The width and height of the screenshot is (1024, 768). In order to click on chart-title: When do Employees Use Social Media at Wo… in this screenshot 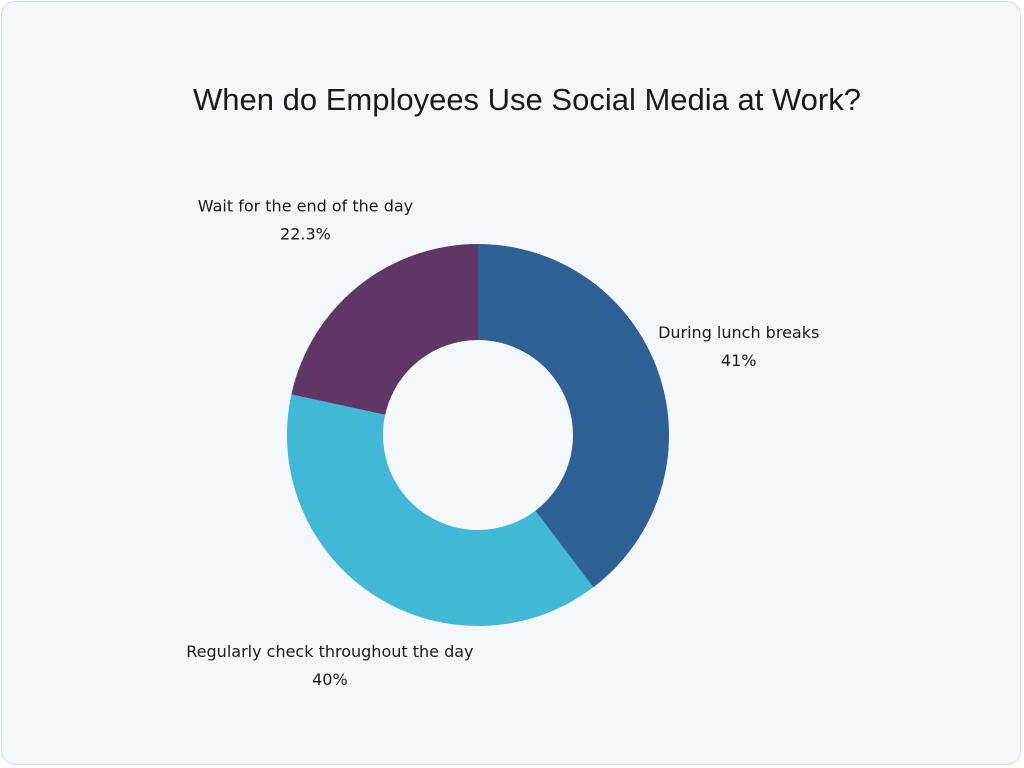, I will do `click(527, 99)`.